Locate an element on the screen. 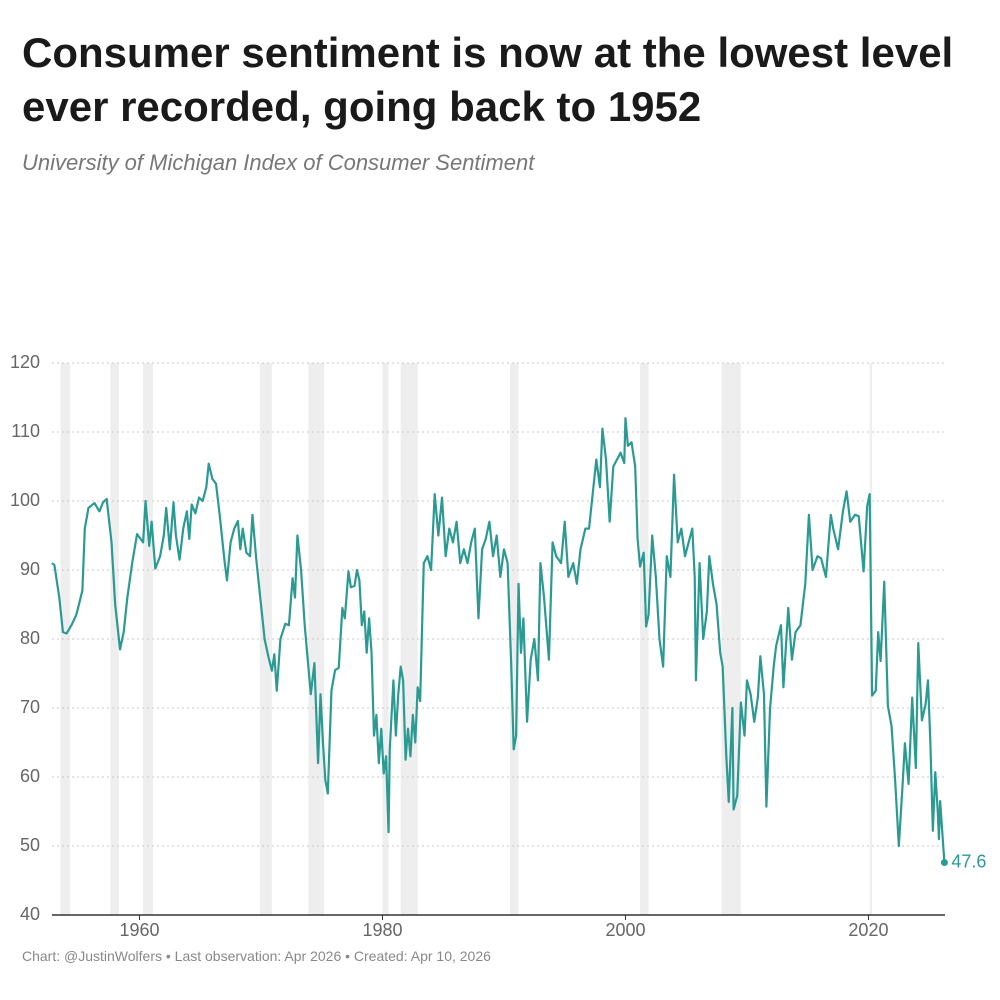 Image resolution: width=1000 pixels, height=1000 pixels. y-tick-label: 60 is located at coordinates (30, 776).